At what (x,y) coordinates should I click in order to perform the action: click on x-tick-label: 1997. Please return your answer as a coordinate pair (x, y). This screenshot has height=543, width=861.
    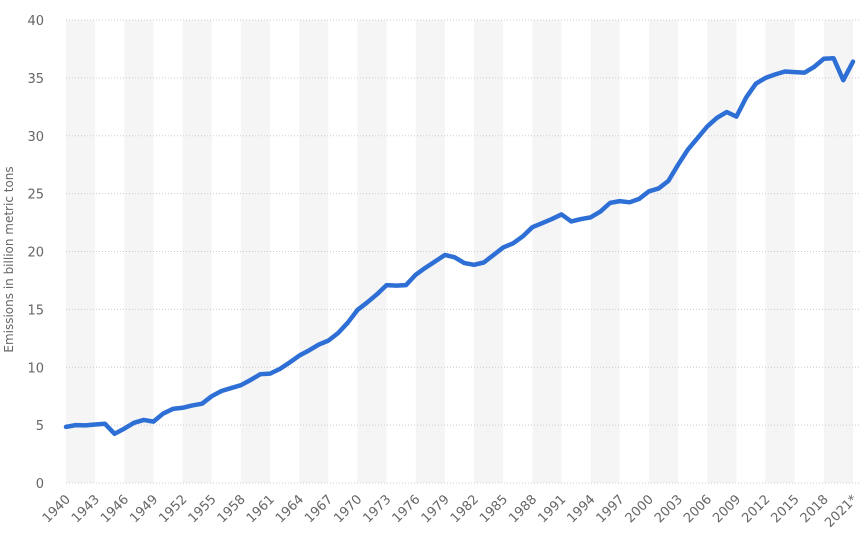
    Looking at the image, I should click on (611, 509).